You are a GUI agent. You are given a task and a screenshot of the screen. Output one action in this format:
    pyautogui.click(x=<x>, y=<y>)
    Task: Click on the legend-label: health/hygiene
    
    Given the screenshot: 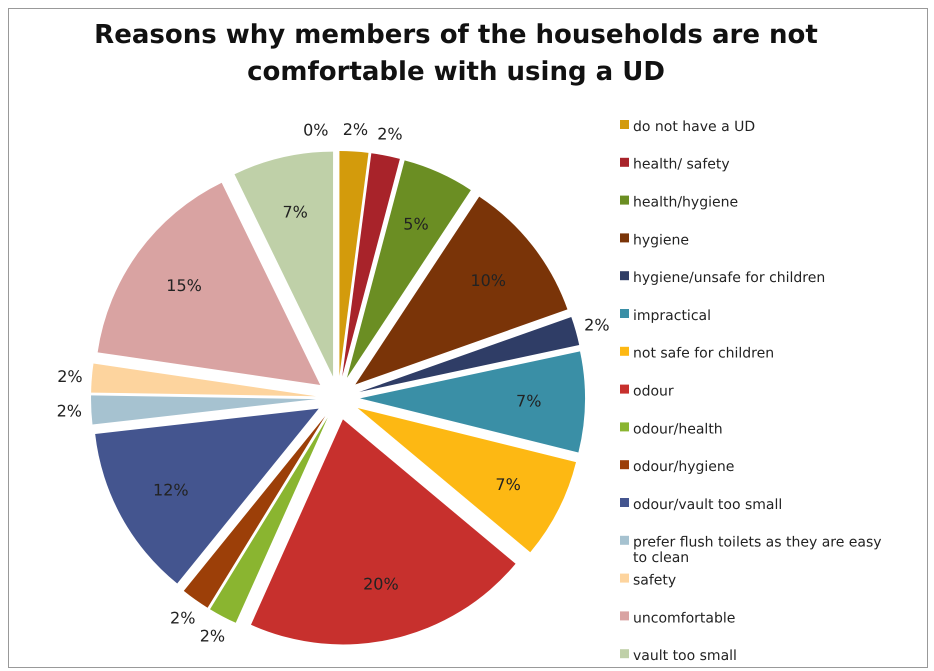 What is the action you would take?
    pyautogui.click(x=685, y=202)
    